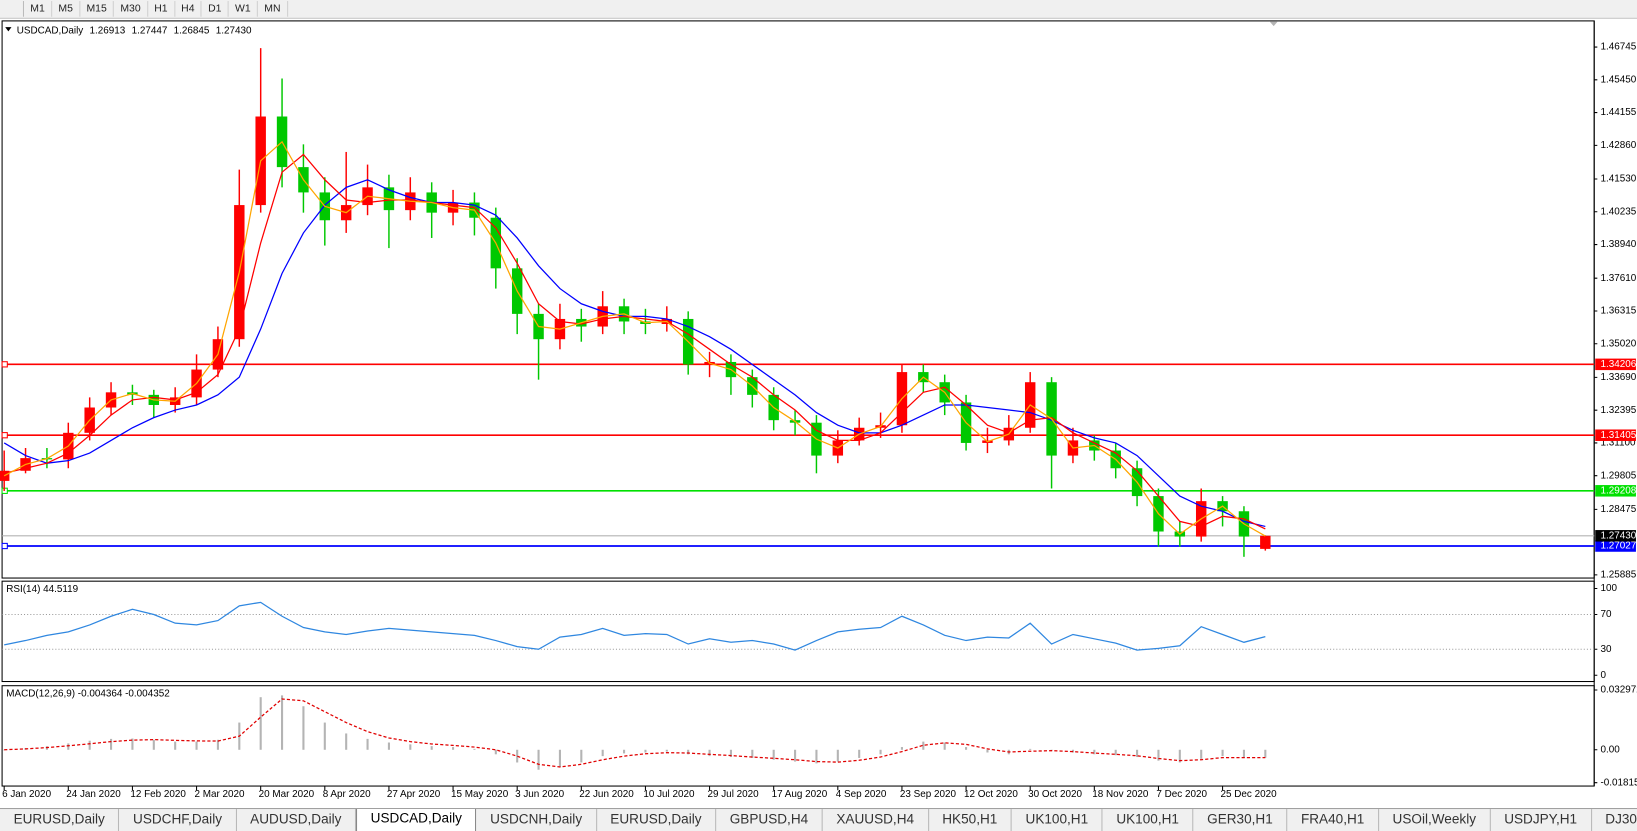 This screenshot has height=831, width=1637. I want to click on x-tick-label: 20 Mar 2020, so click(287, 794).